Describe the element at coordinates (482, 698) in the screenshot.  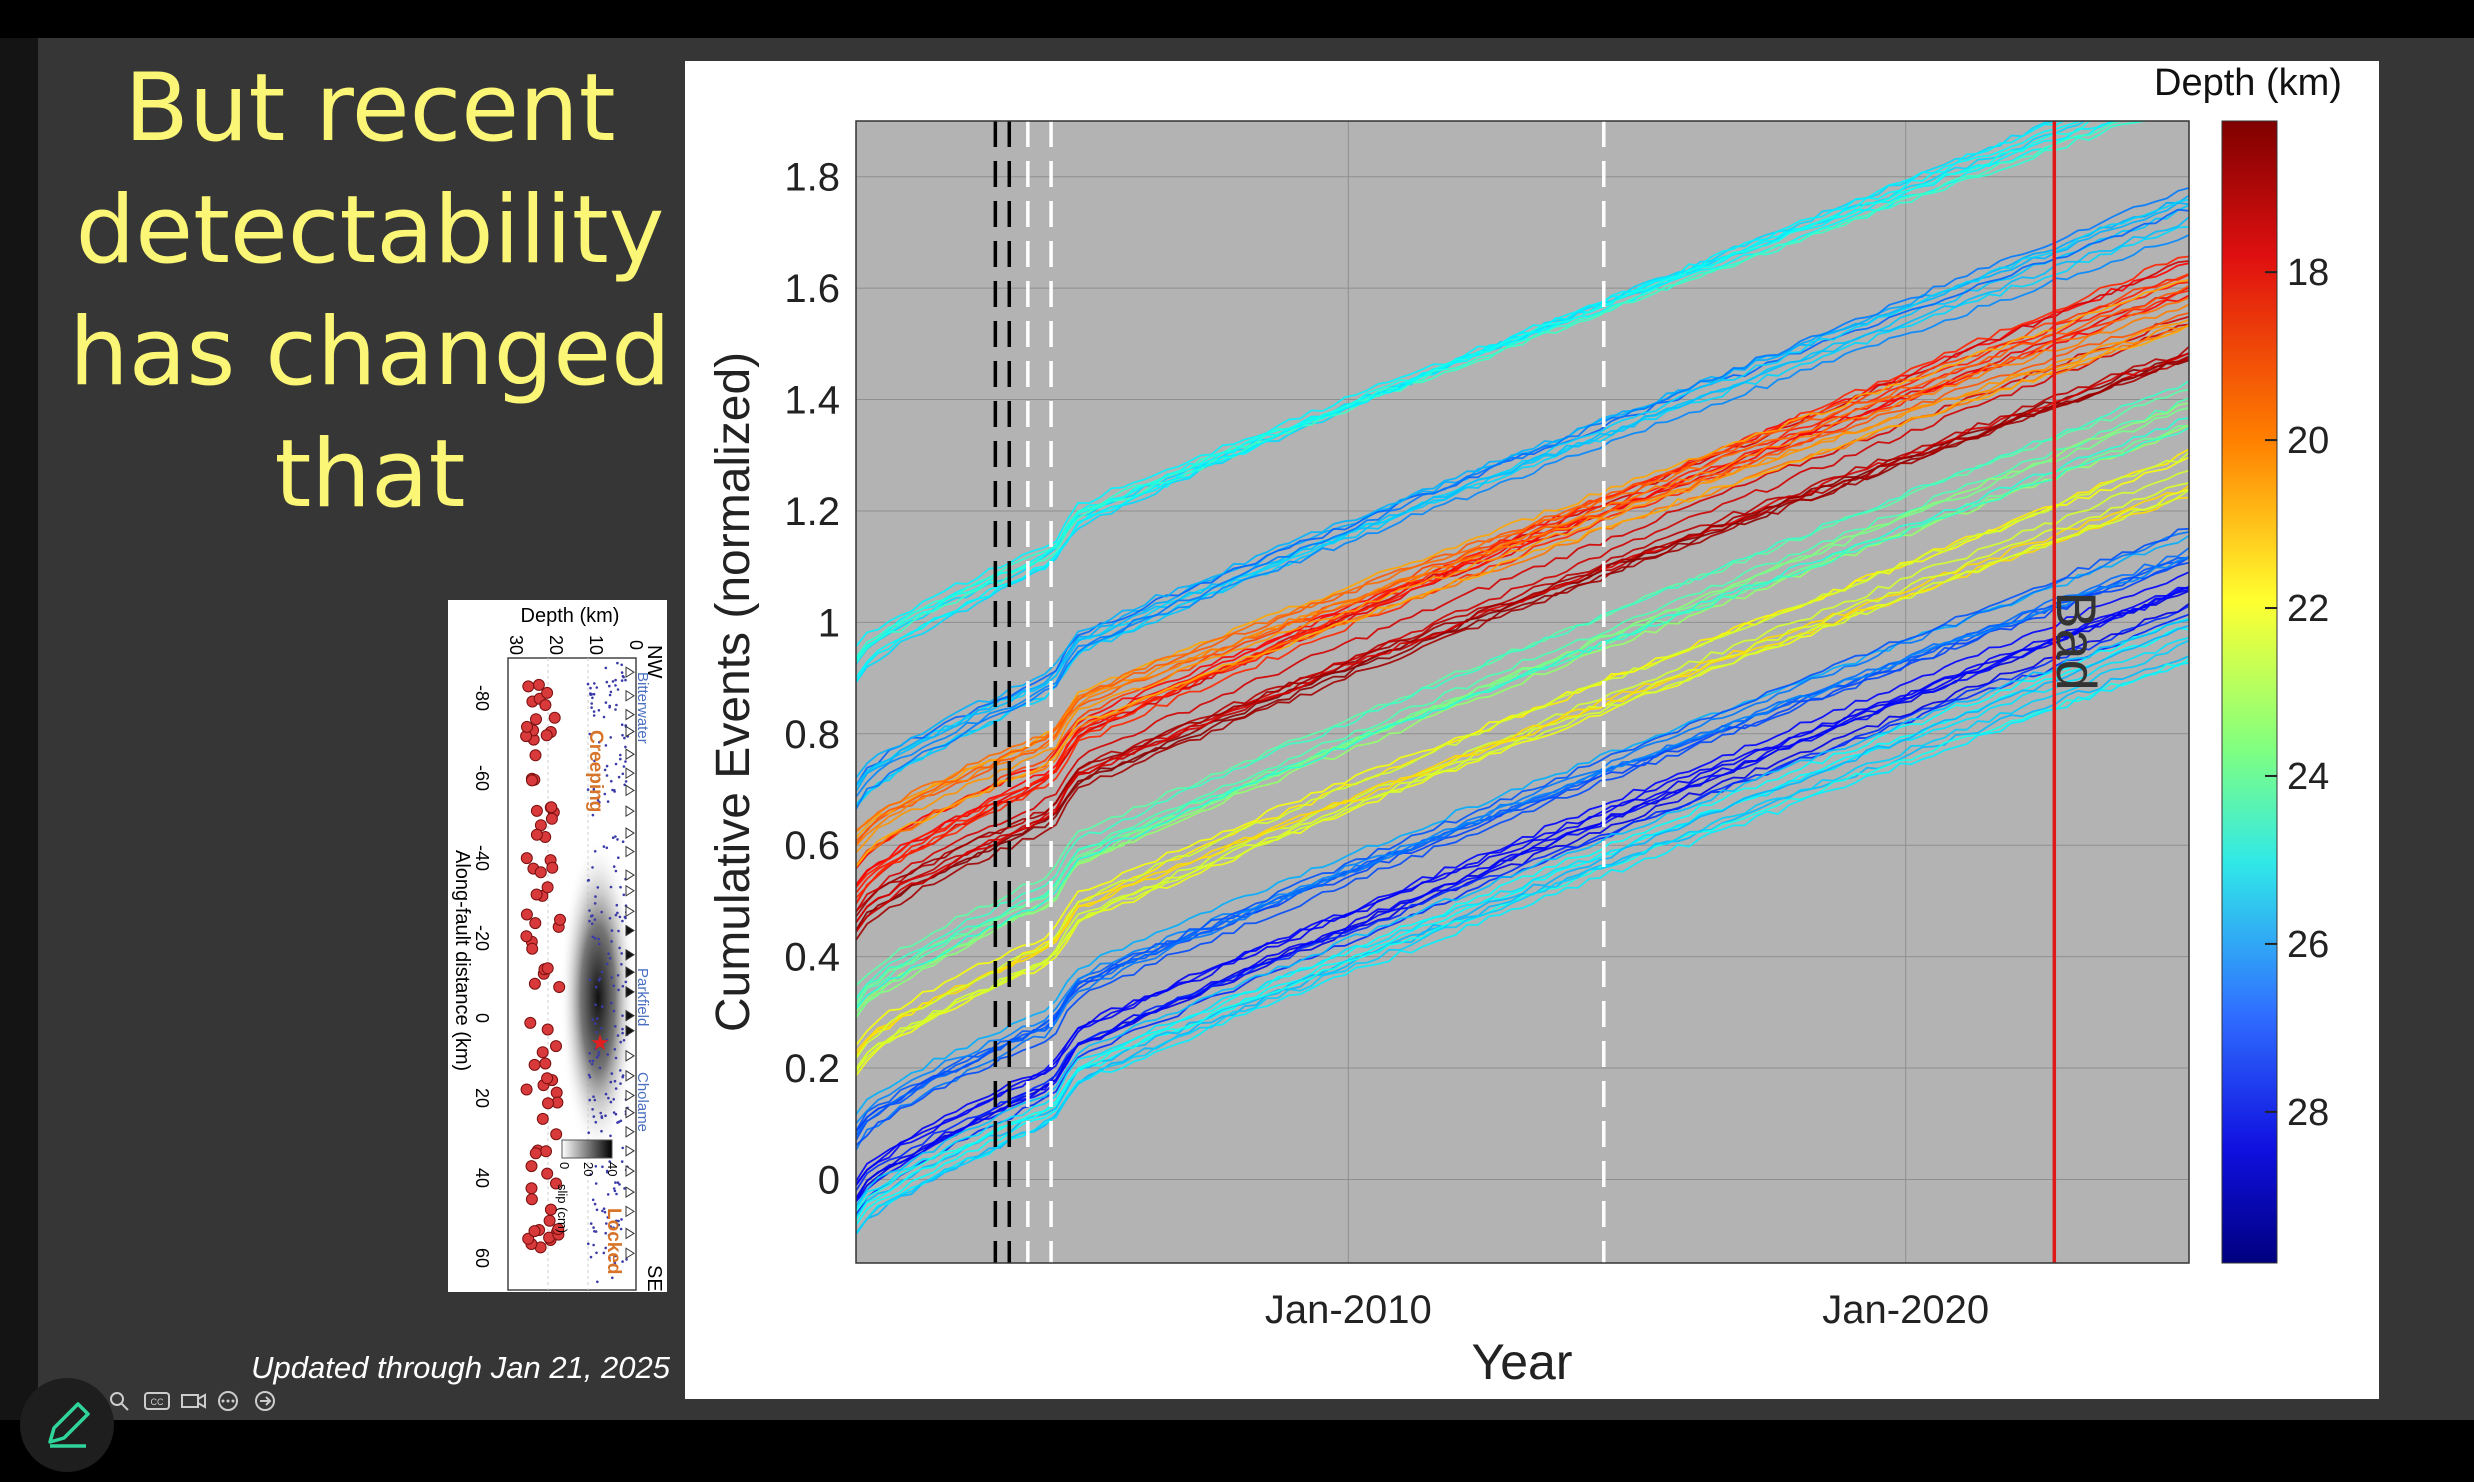
I see `inset-distance-tick: -80` at that location.